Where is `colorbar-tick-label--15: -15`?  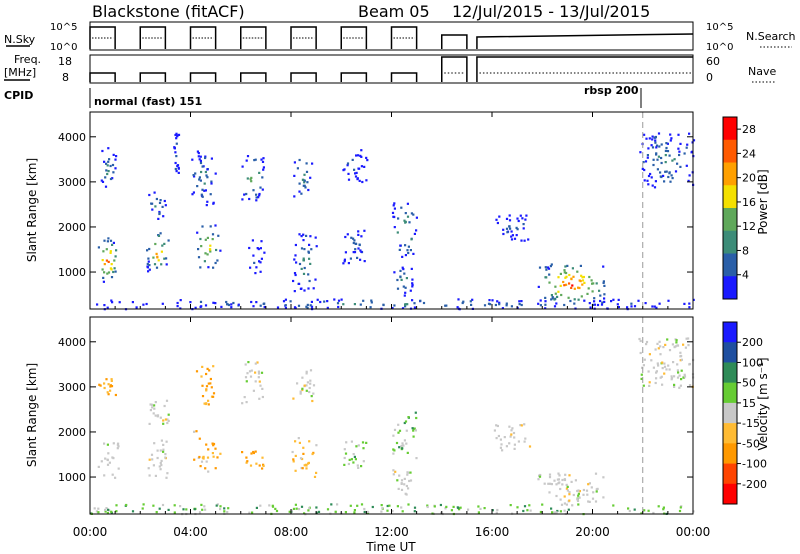 colorbar-tick-label--15: -15 is located at coordinates (751, 423).